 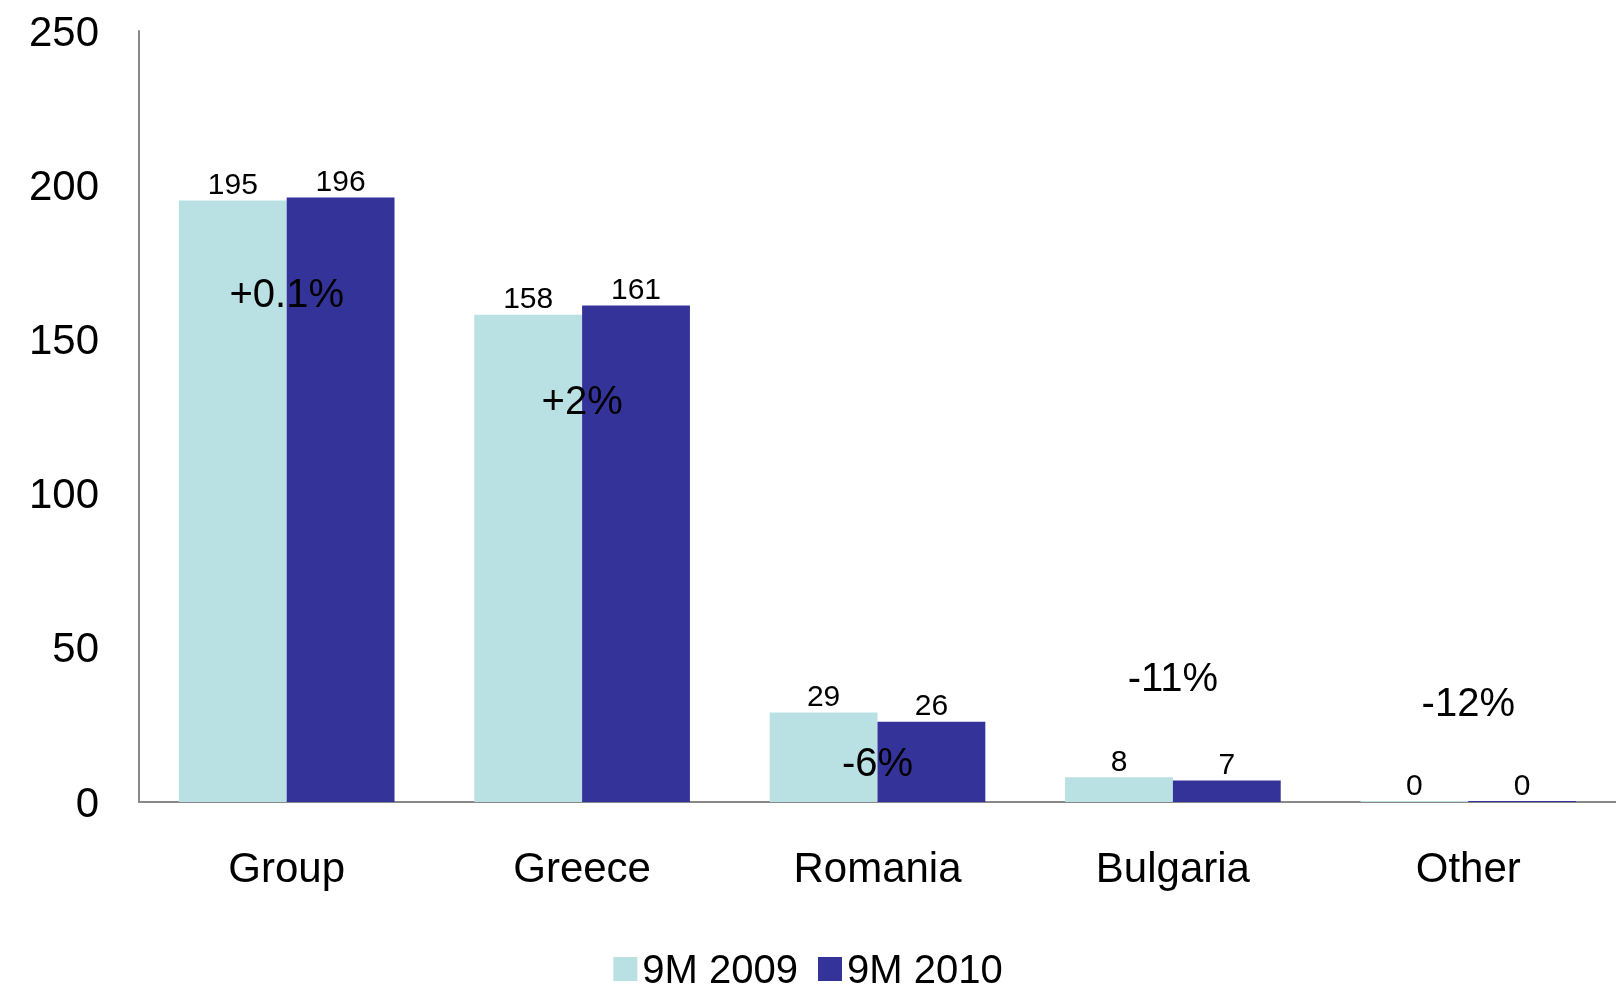 What do you see at coordinates (1173, 677) in the screenshot?
I see `annotation: -11%` at bounding box center [1173, 677].